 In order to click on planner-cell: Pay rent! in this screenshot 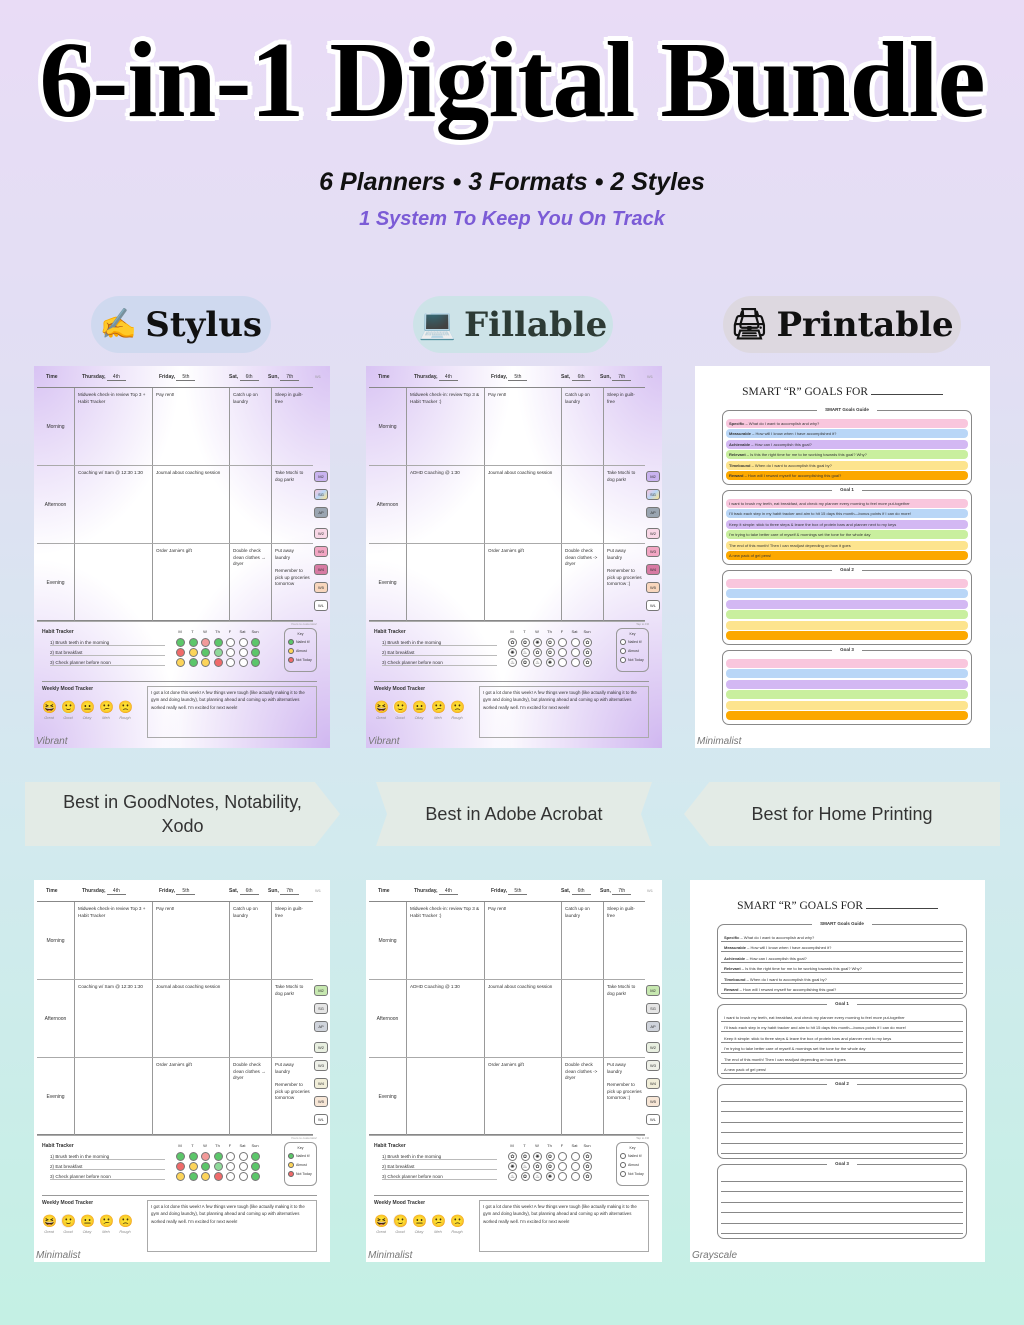, I will do `click(190, 426)`.